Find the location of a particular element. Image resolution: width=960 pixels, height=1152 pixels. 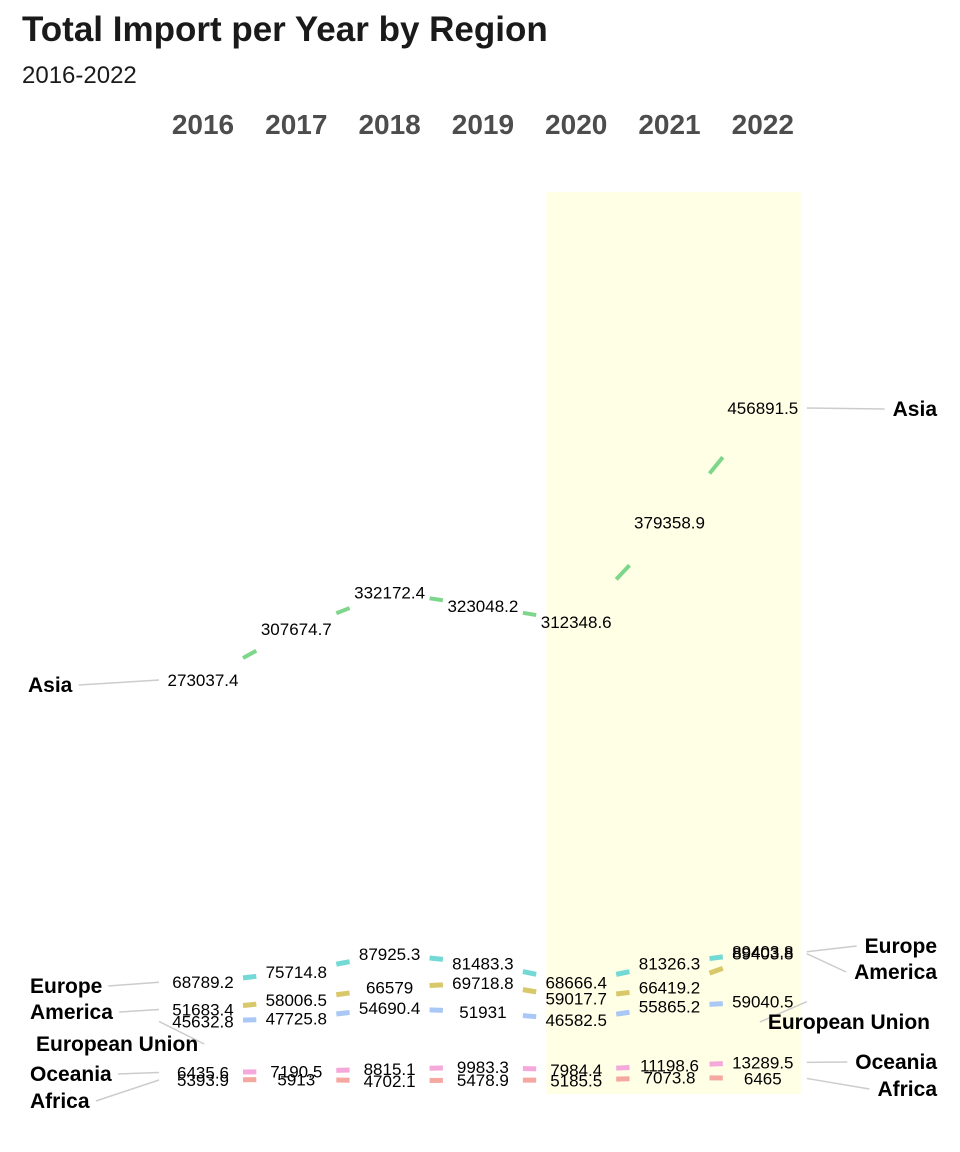

value-label-oceania-2016: 6435.6 is located at coordinates (203, 1072).